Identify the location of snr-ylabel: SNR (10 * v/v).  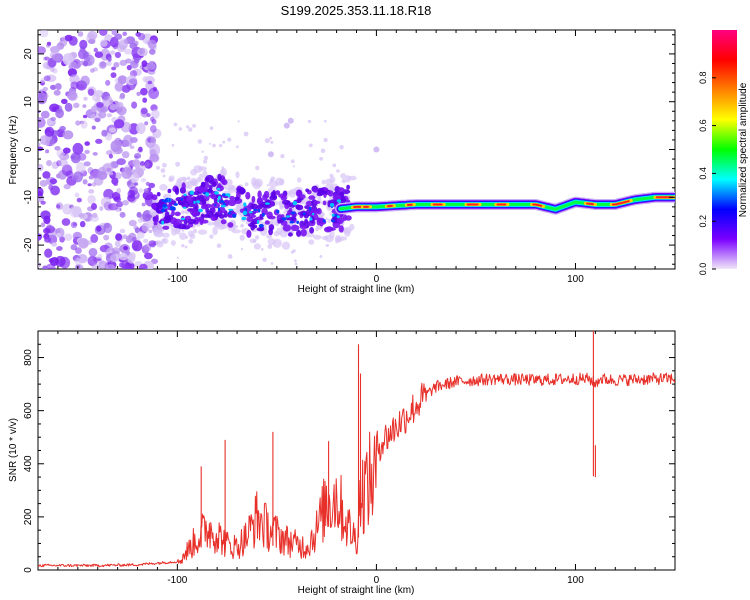
(13, 450).